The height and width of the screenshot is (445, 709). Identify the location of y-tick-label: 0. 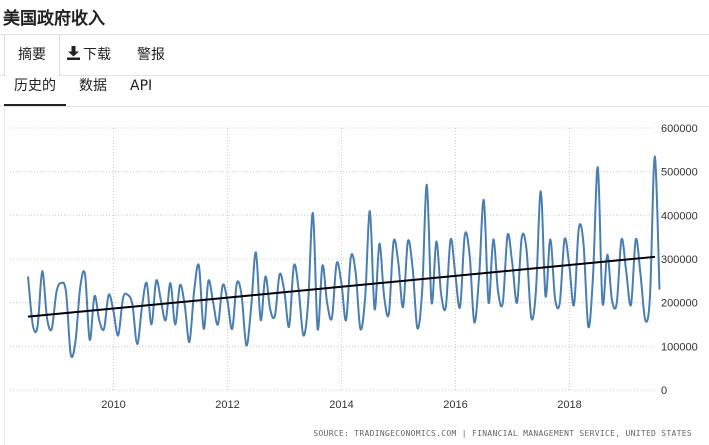
(664, 391).